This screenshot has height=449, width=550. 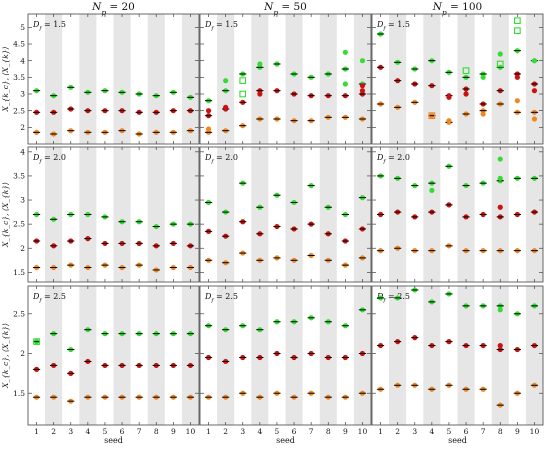 I want to click on y-axis-label-row-3: X_{k_c}, ⟨X_{k}⟩, so click(x=5, y=356).